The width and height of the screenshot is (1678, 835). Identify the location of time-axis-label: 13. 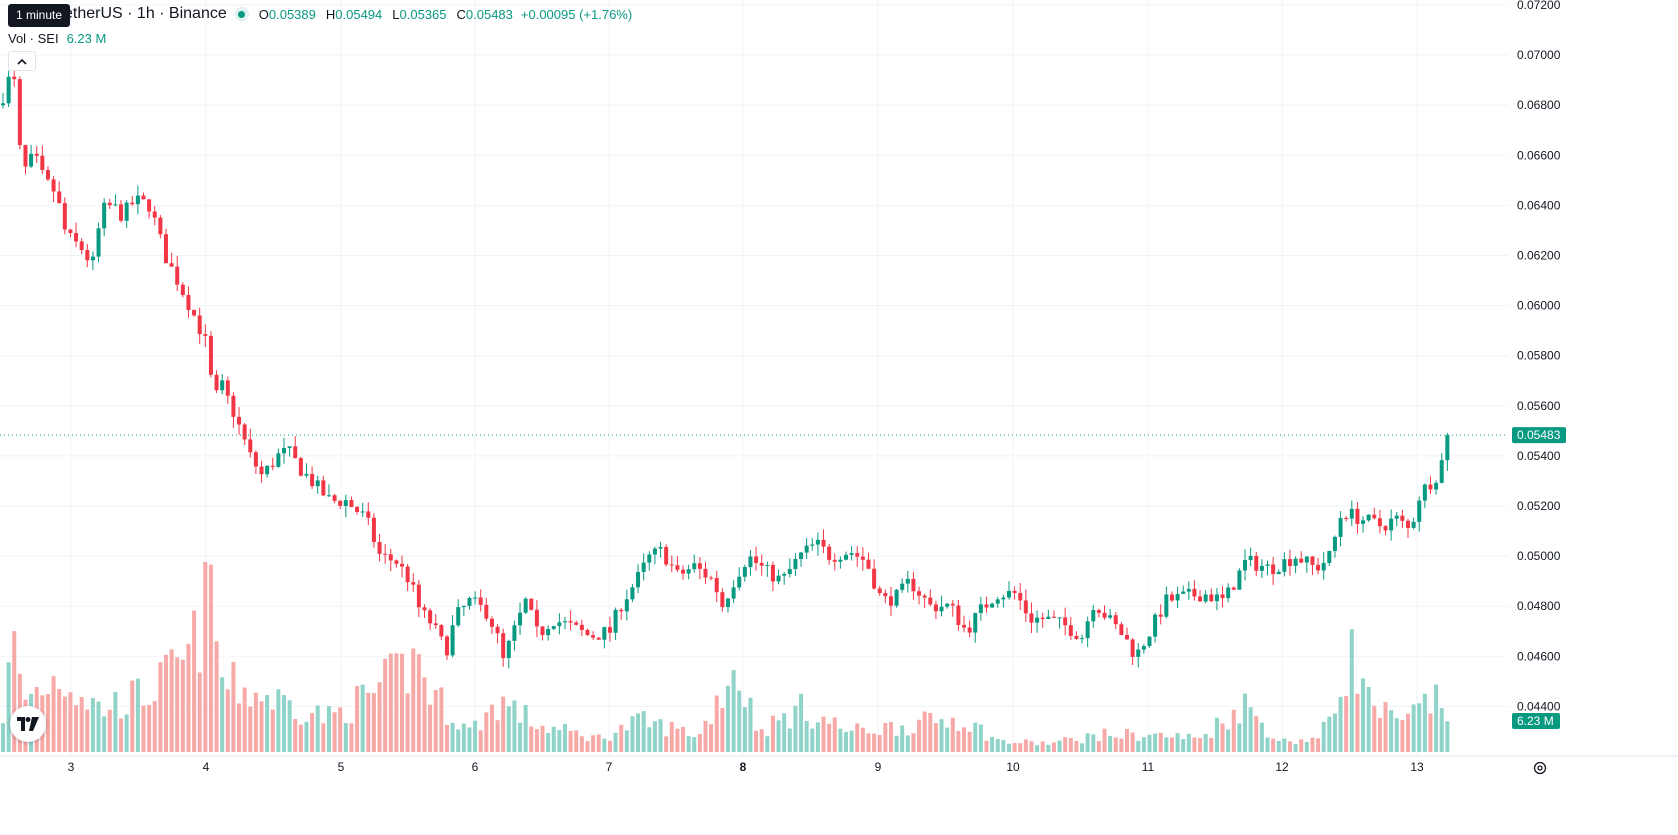
(1417, 767).